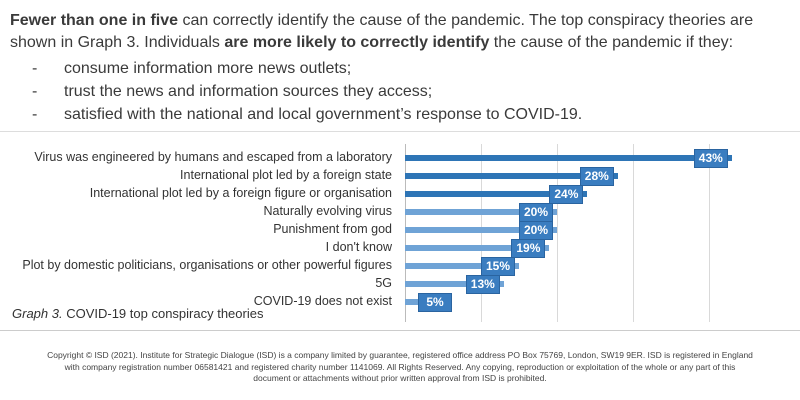  What do you see at coordinates (405, 233) in the screenshot?
I see `y-axis-line` at bounding box center [405, 233].